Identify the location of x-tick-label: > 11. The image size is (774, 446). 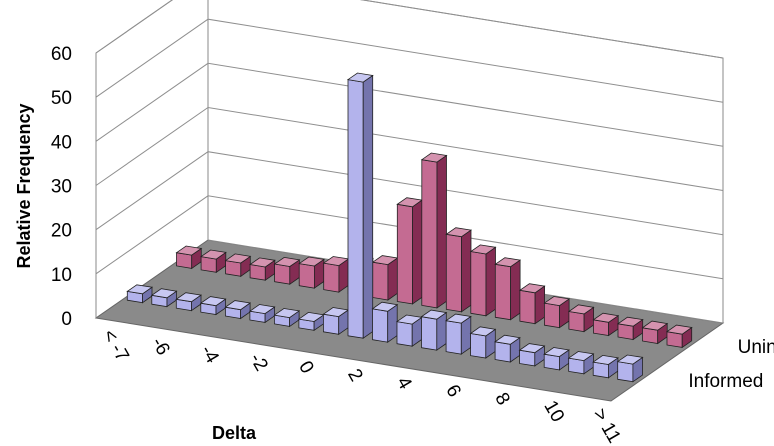
(606, 425).